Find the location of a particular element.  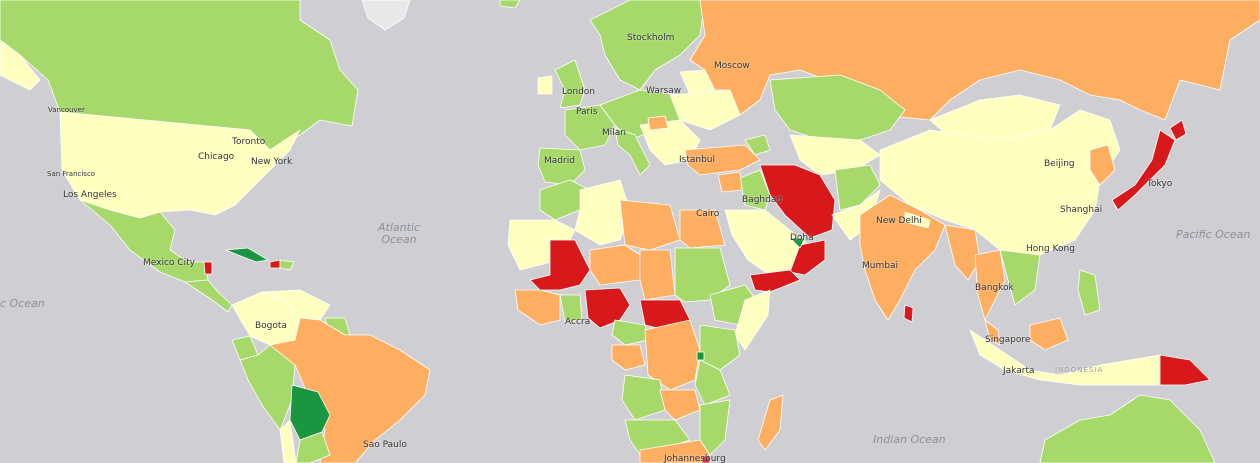

country-australia is located at coordinates (1127, 428).